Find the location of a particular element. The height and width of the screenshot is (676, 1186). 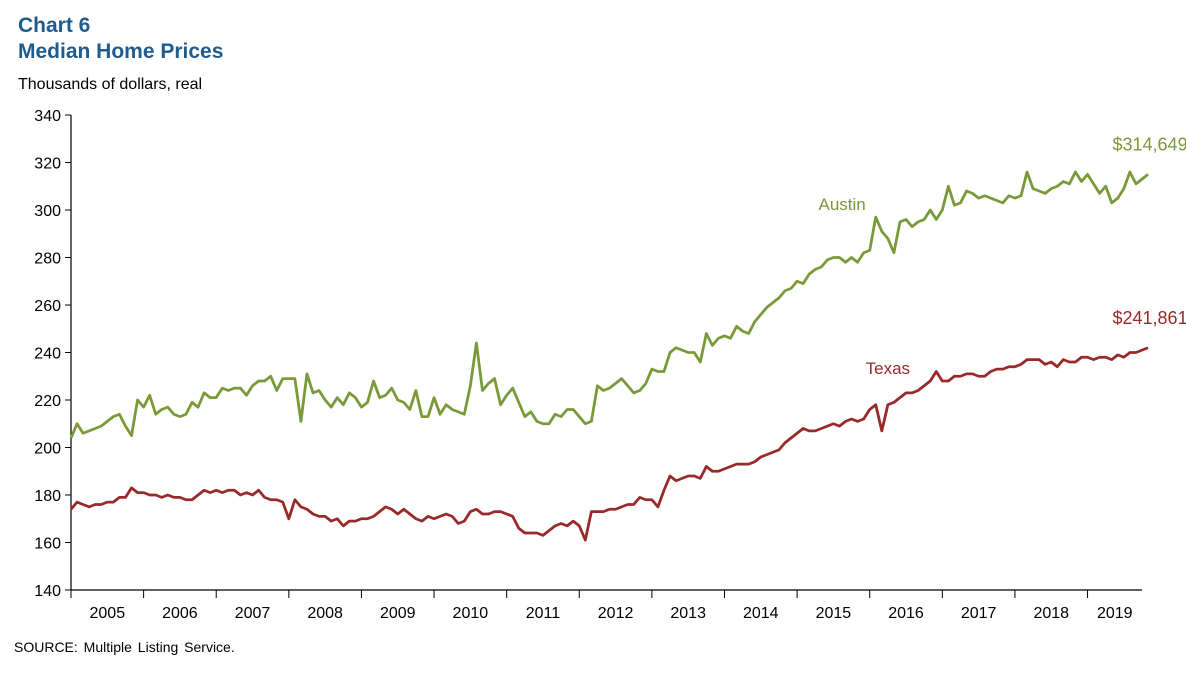

y-tick-label: 340 is located at coordinates (47, 116).